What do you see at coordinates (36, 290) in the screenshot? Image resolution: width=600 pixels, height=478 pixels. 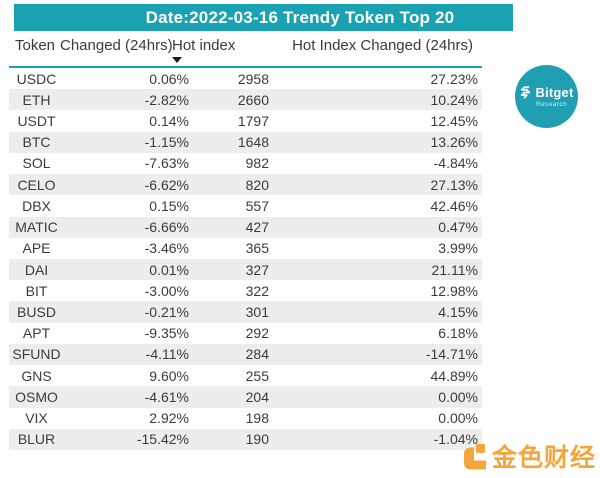 I see `token-cell: BIT` at bounding box center [36, 290].